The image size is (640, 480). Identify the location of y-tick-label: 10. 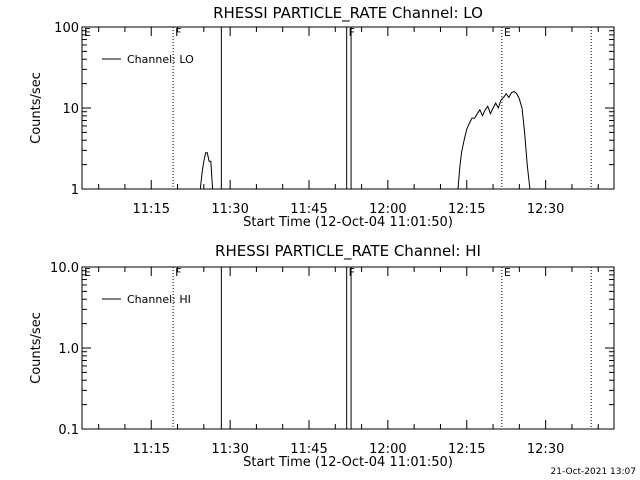
(70, 109).